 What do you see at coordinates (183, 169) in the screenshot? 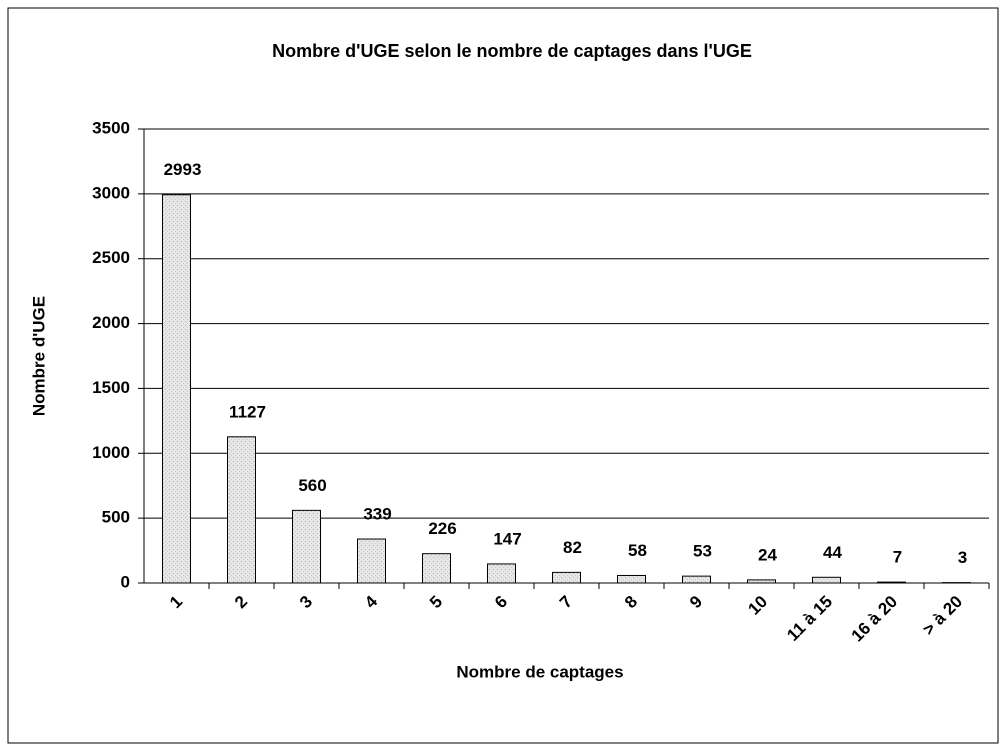
I see `value-label: 2993` at bounding box center [183, 169].